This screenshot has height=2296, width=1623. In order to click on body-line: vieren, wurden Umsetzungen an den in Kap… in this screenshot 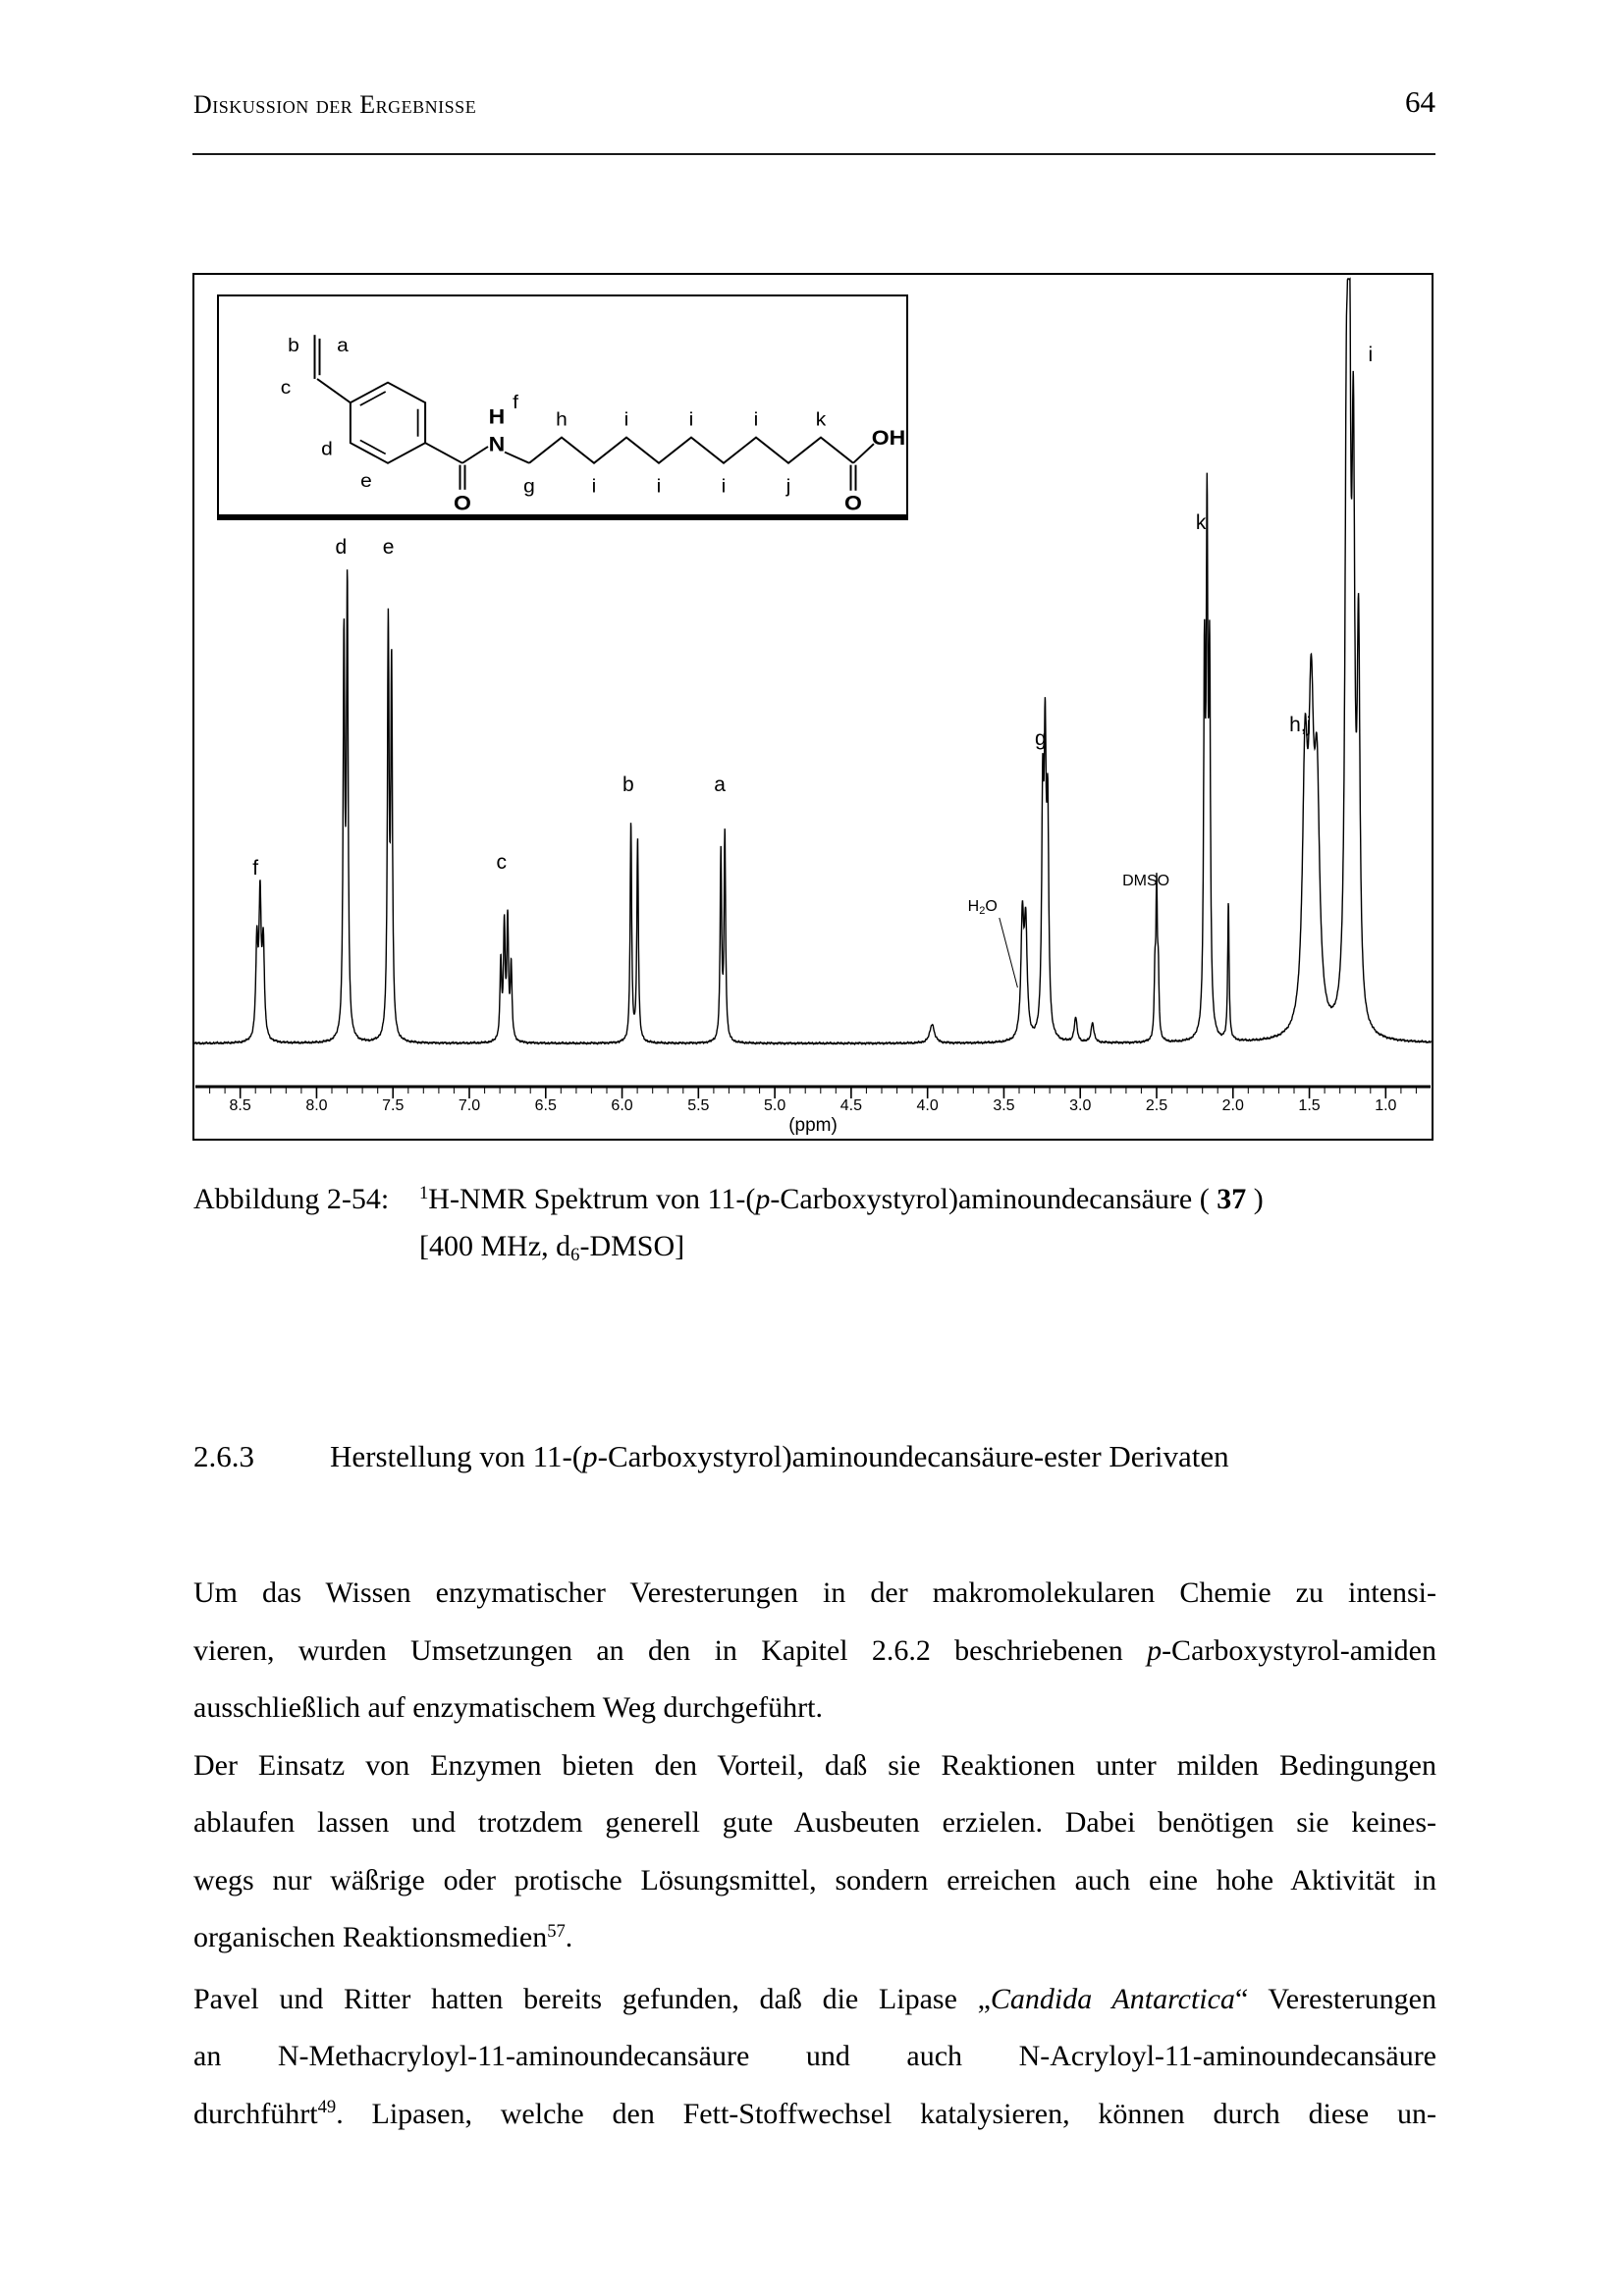, I will do `click(814, 1652)`.